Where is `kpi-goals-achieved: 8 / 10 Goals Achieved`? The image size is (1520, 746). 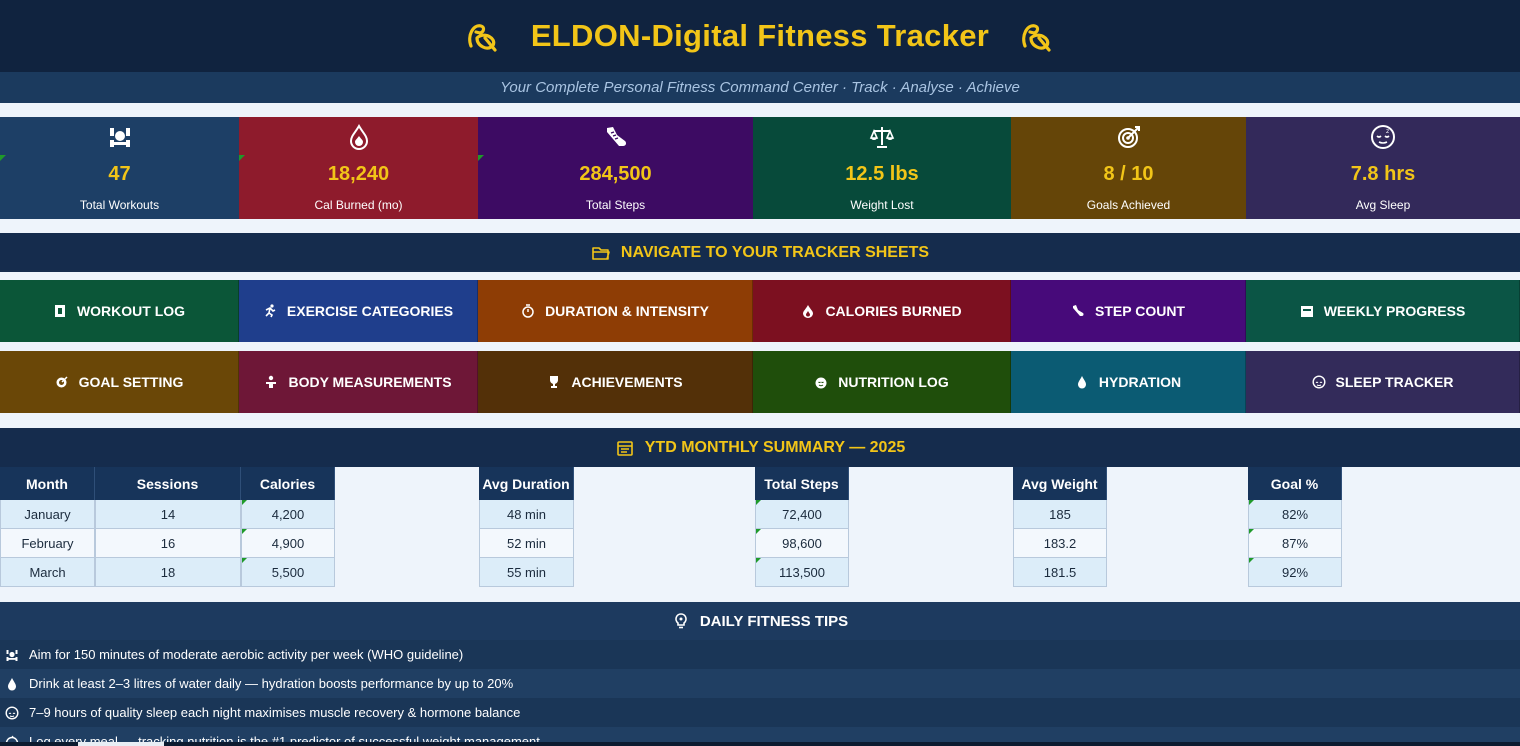
kpi-goals-achieved: 8 / 10 Goals Achieved is located at coordinates (1128, 168).